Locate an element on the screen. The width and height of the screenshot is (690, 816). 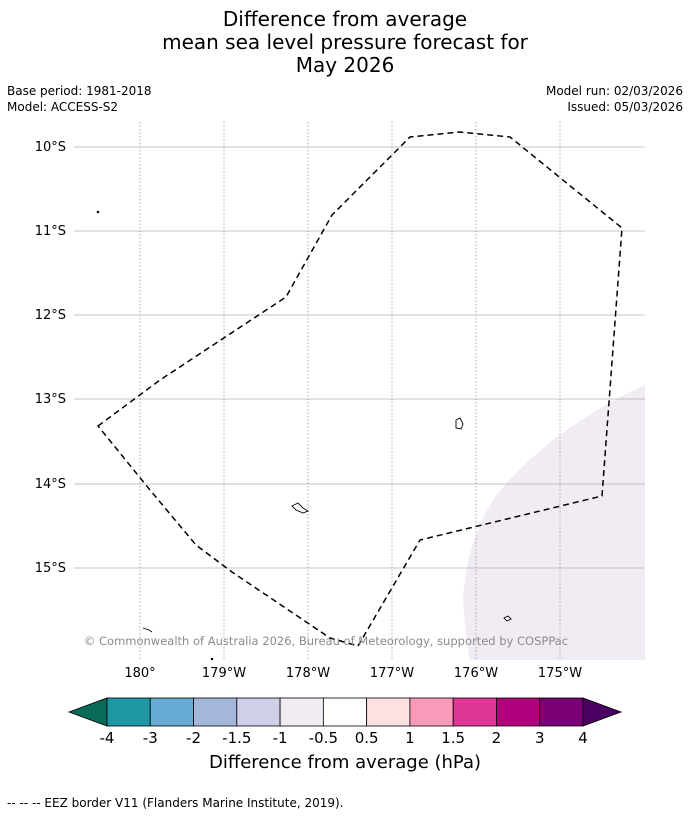
title-line-3: May 2026 is located at coordinates (345, 65).